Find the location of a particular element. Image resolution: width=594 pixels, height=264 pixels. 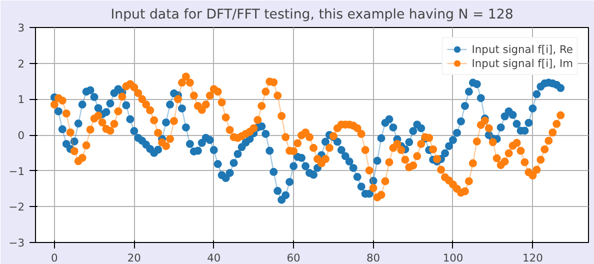

y-tick-label: −3 is located at coordinates (16, 243).